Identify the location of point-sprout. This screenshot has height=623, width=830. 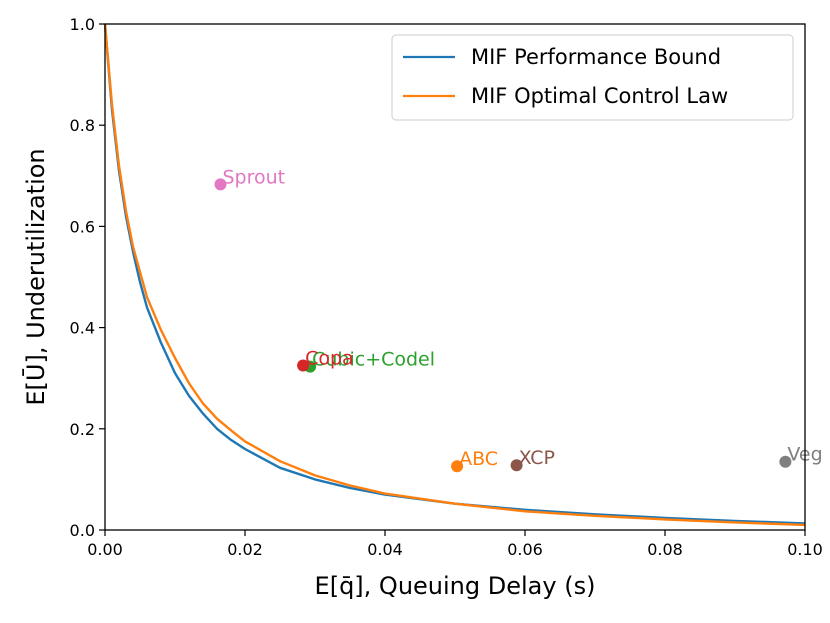
(220, 184).